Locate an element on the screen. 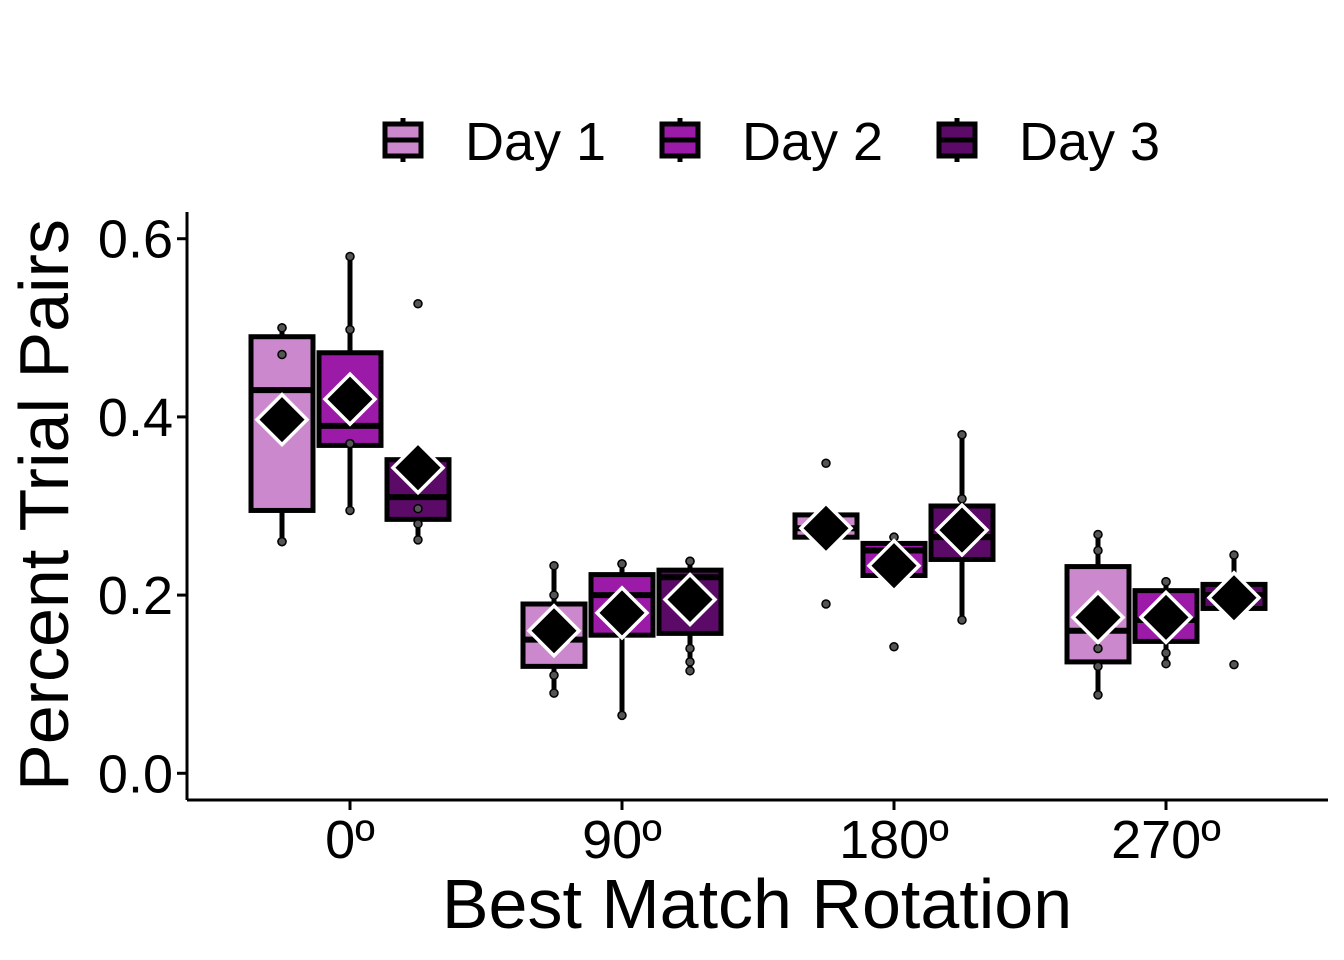 Image resolution: width=1344 pixels, height=960 pixels. x-axis-title: Best Match Rotation is located at coordinates (757, 904).